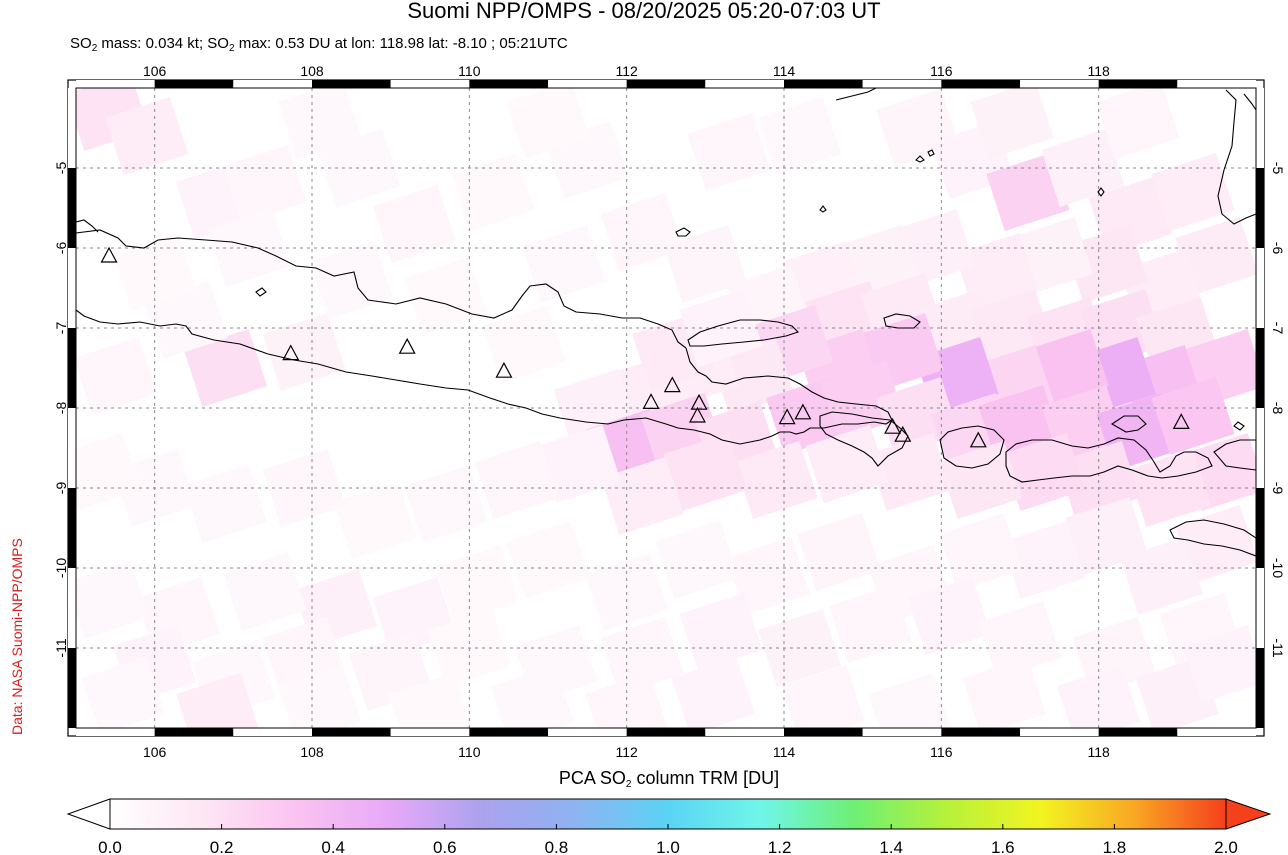  What do you see at coordinates (941, 71) in the screenshot?
I see `longitude-tick-label-top: 116` at bounding box center [941, 71].